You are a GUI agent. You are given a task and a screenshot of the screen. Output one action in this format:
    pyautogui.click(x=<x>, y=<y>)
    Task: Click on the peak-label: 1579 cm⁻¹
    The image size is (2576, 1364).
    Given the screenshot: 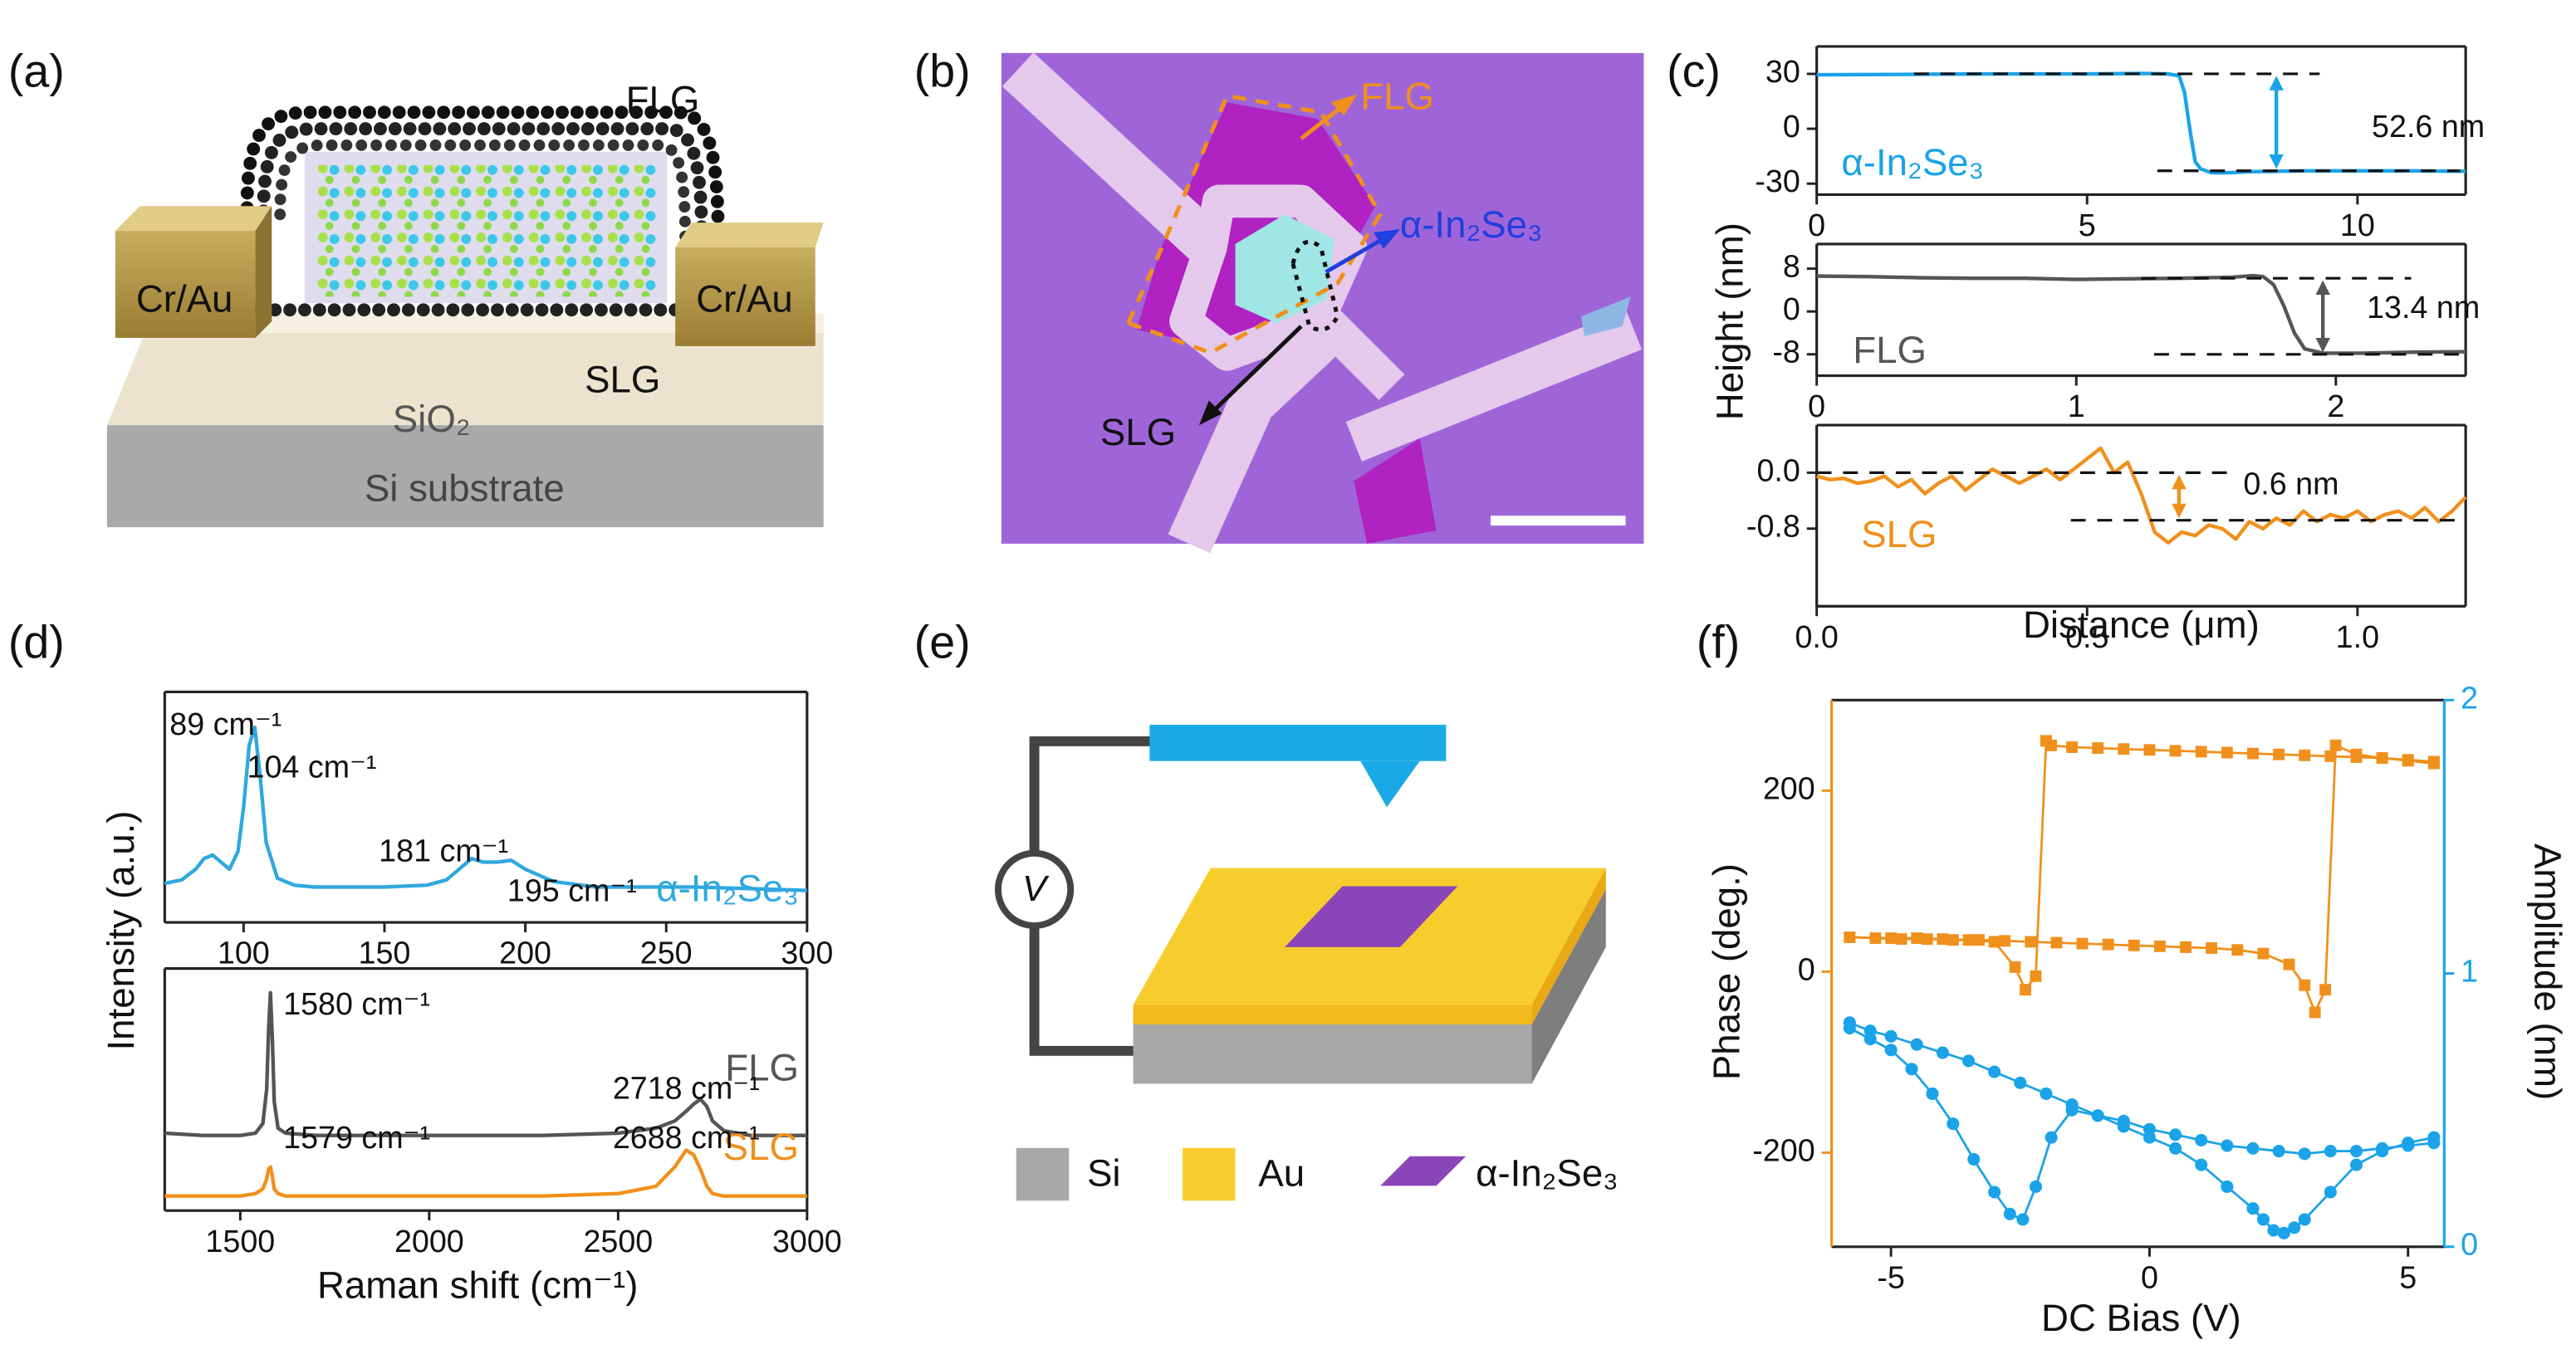 What is the action you would take?
    pyautogui.click(x=357, y=1137)
    